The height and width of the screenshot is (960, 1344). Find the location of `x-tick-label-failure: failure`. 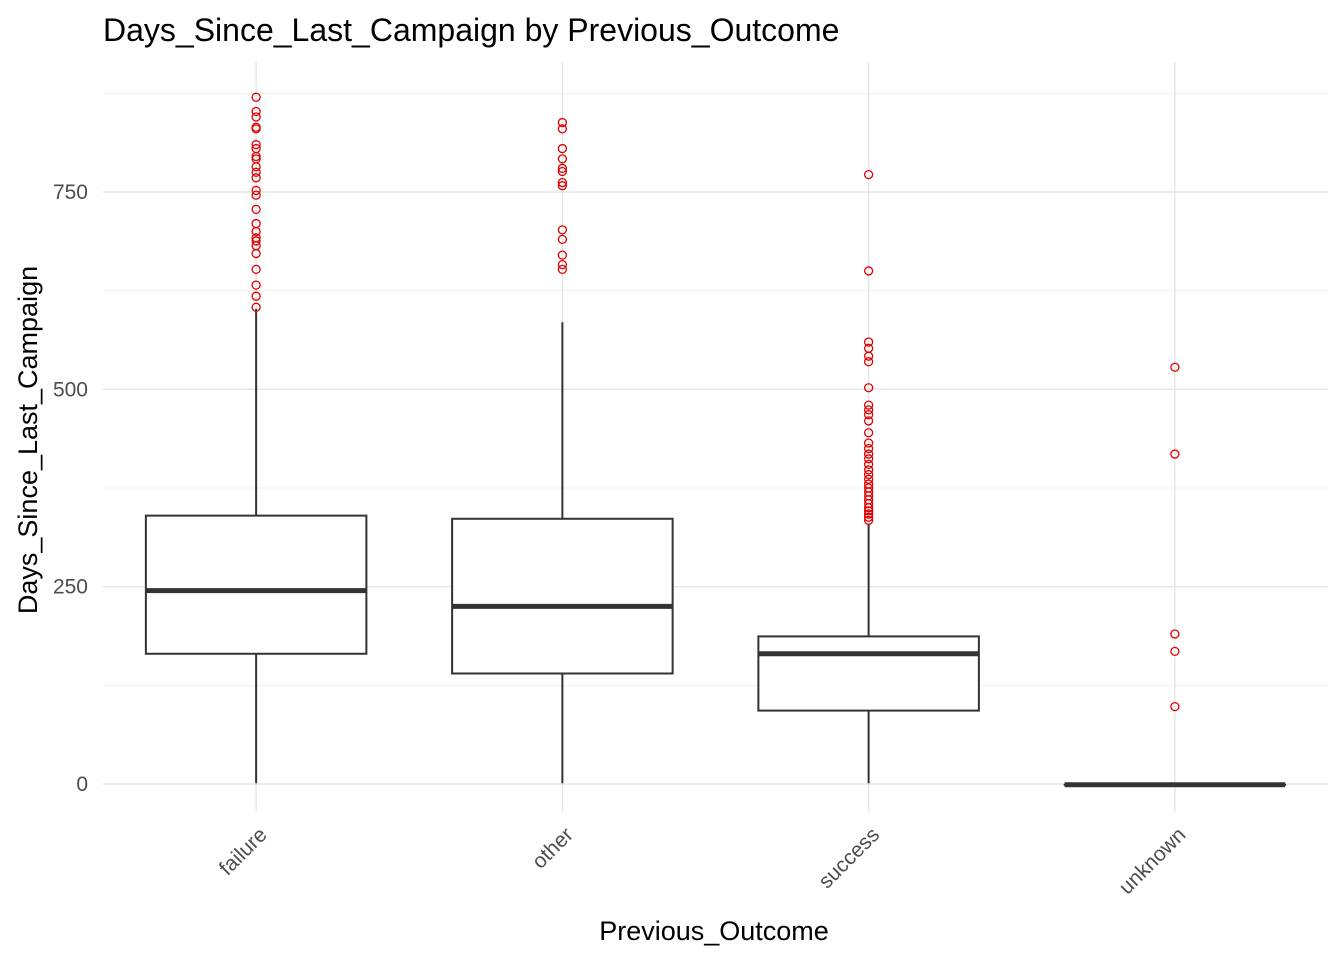

x-tick-label-failure: failure is located at coordinates (243, 851).